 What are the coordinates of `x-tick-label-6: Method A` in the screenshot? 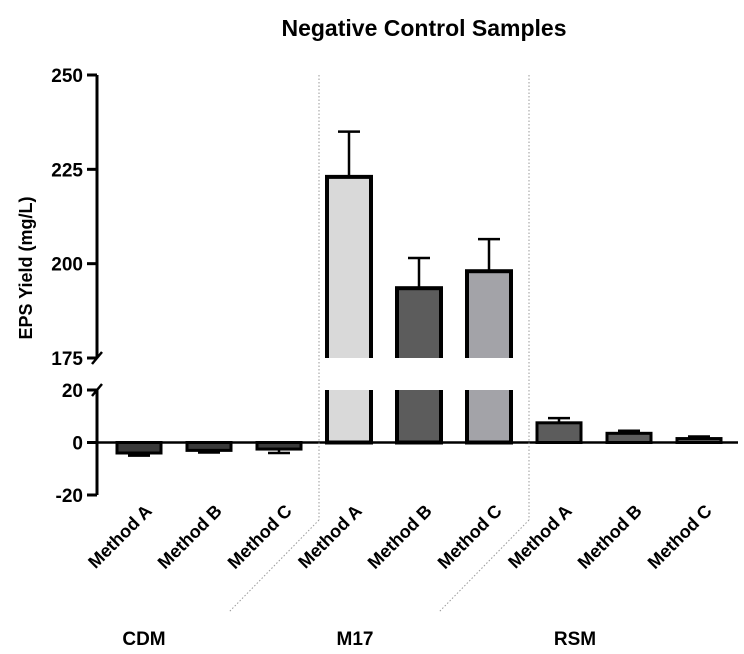 It's located at (540, 537).